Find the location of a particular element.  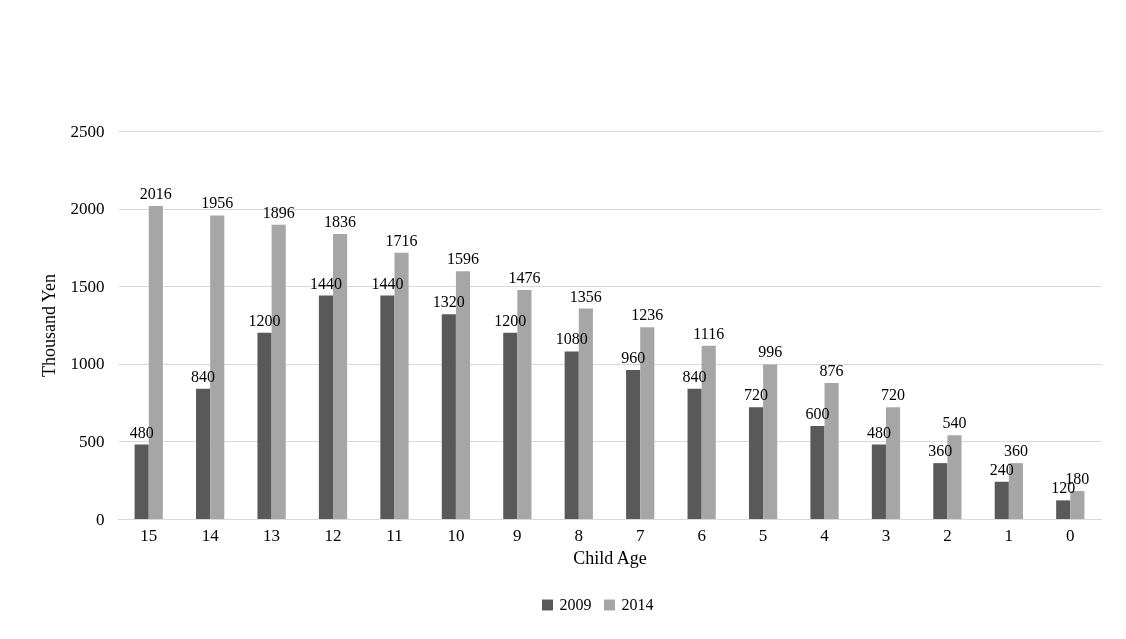

y-tick-label: 1500 is located at coordinates (87, 286).